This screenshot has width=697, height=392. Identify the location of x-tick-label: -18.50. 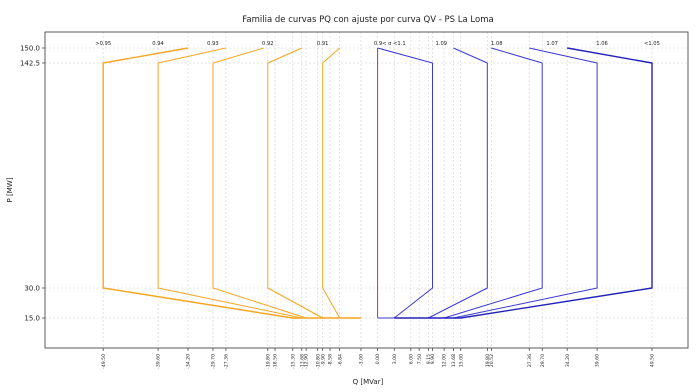
(276, 361).